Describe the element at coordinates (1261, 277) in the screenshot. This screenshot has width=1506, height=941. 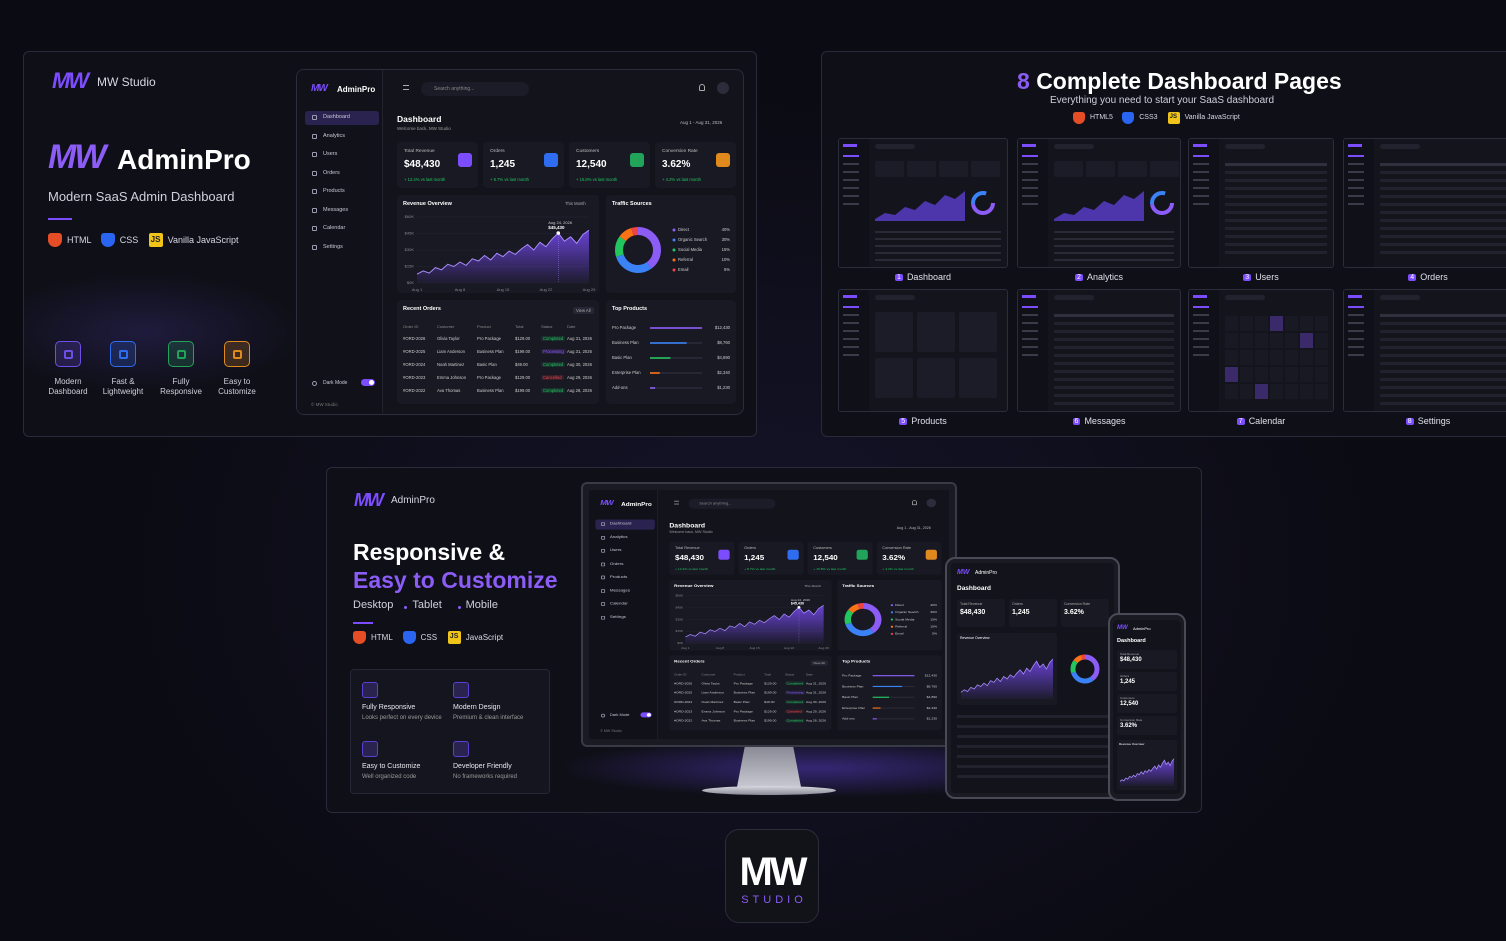
I see `page-label: 3 Users` at that location.